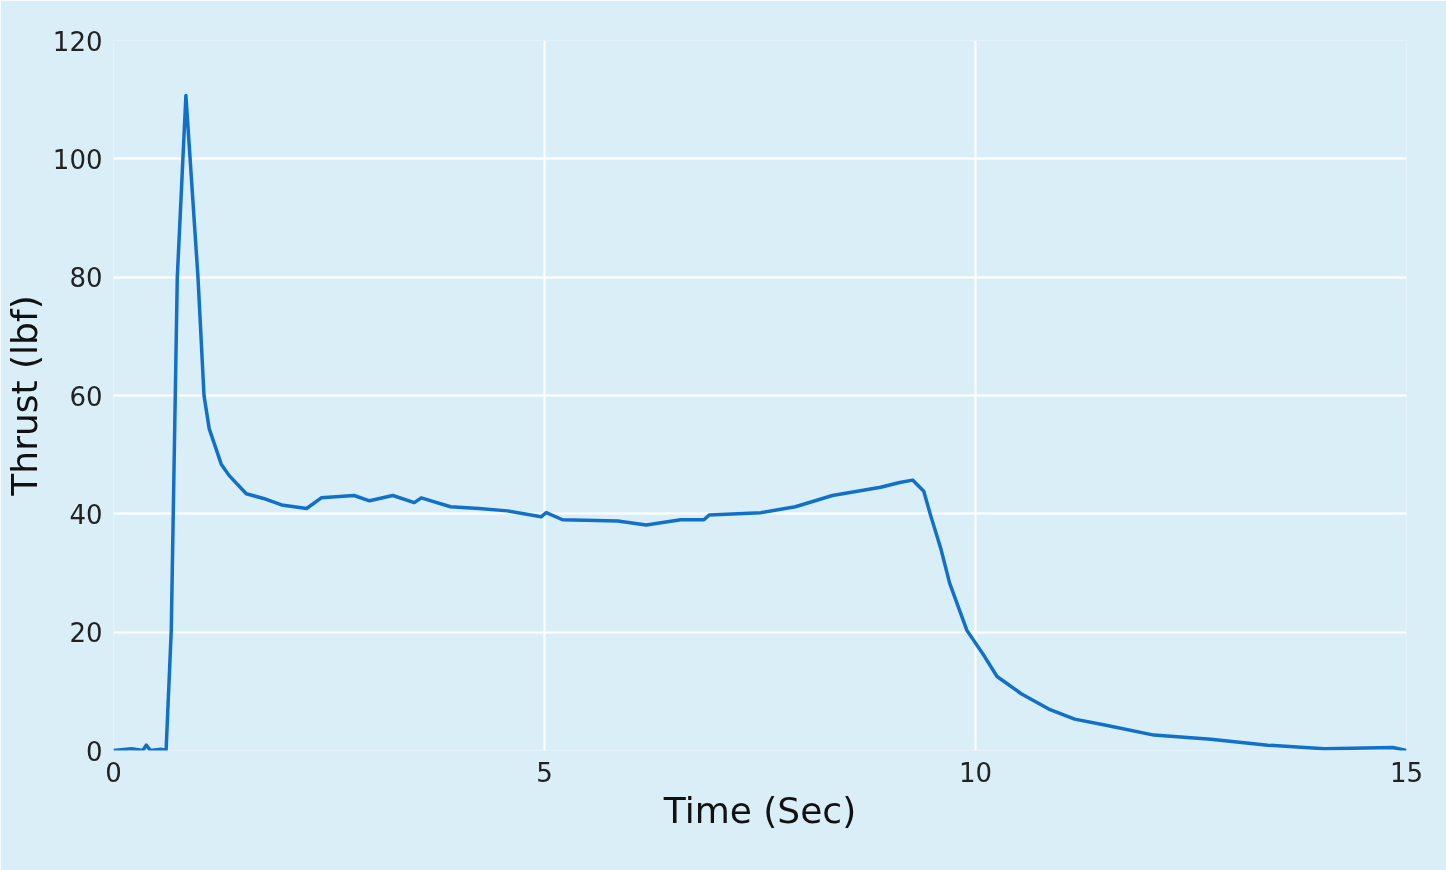  What do you see at coordinates (77, 41) in the screenshot?
I see `y-tick-label: 120` at bounding box center [77, 41].